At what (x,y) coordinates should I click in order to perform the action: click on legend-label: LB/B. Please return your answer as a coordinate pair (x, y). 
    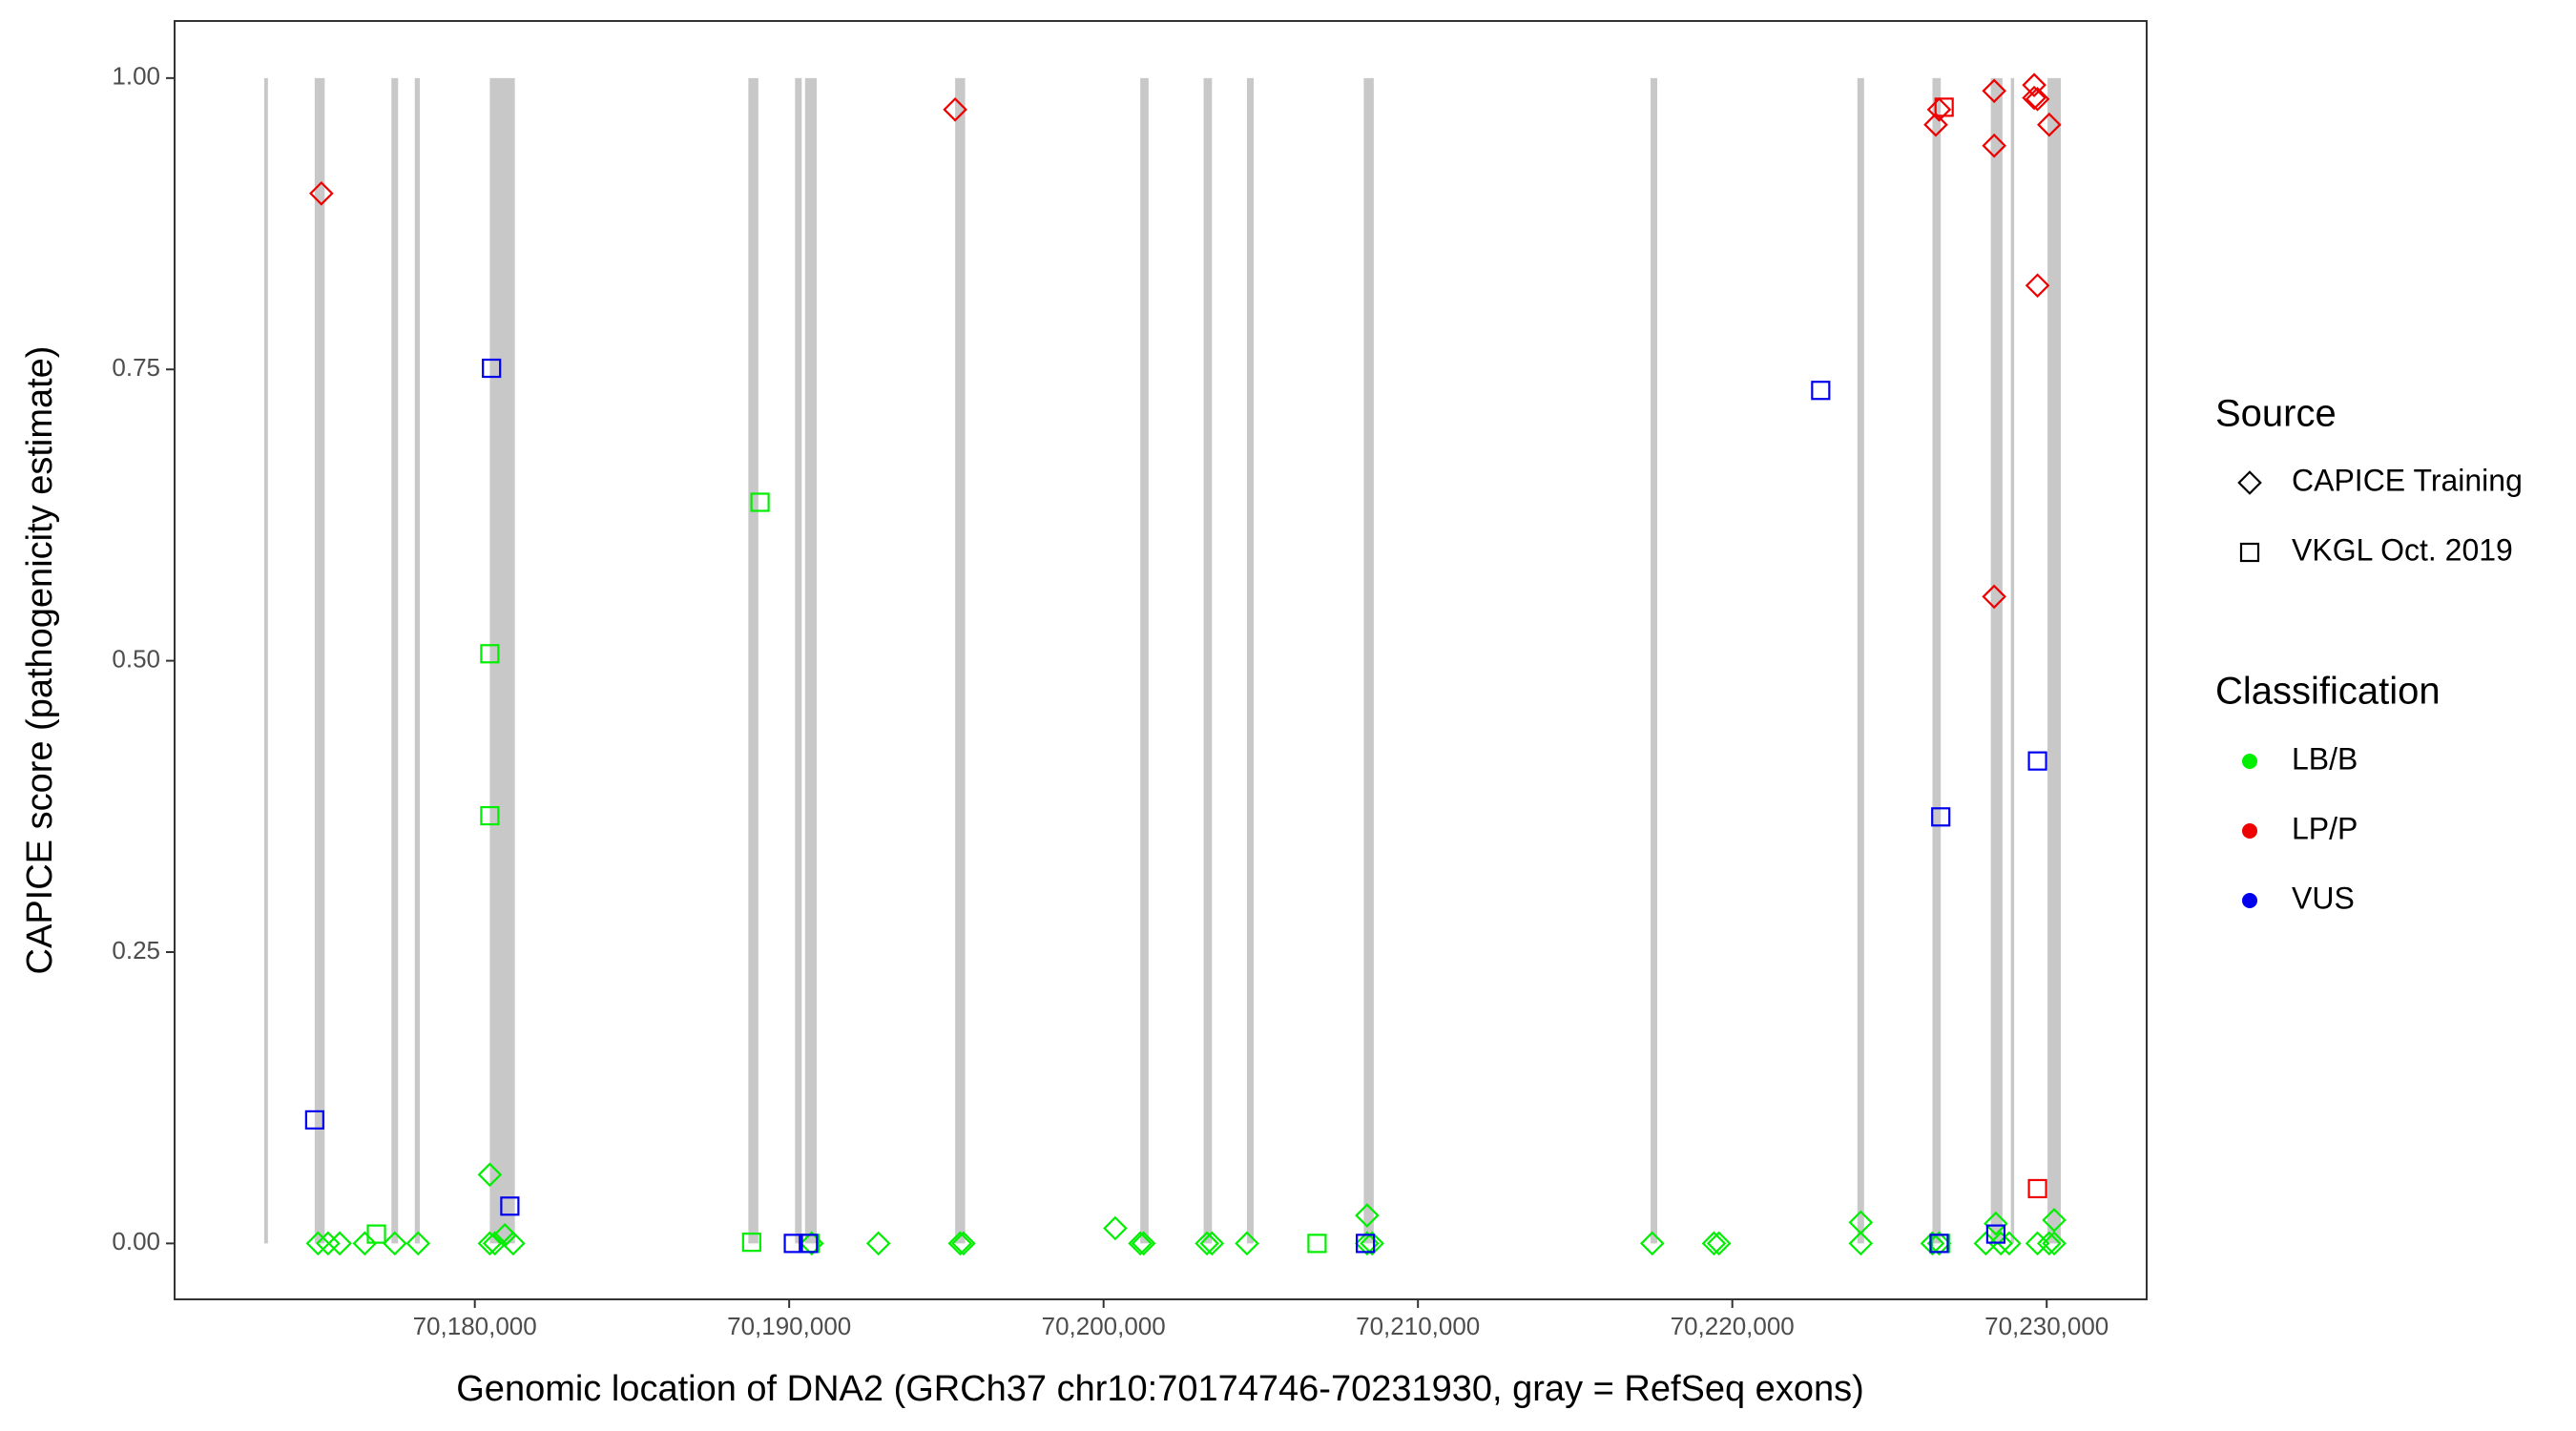
    Looking at the image, I should click on (2325, 758).